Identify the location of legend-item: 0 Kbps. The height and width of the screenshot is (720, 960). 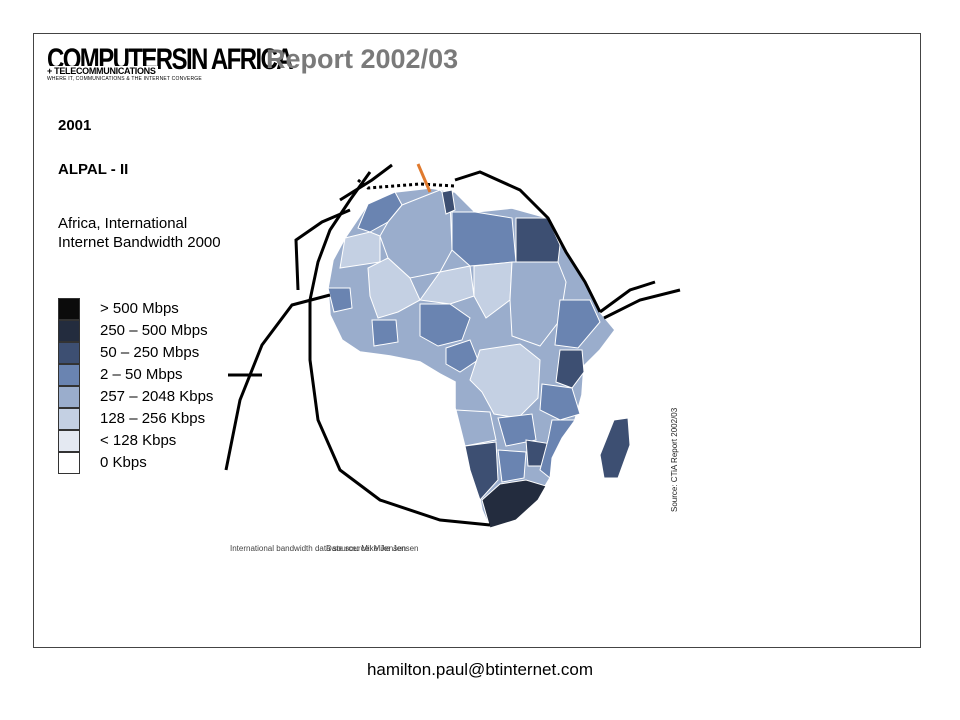
(158, 463).